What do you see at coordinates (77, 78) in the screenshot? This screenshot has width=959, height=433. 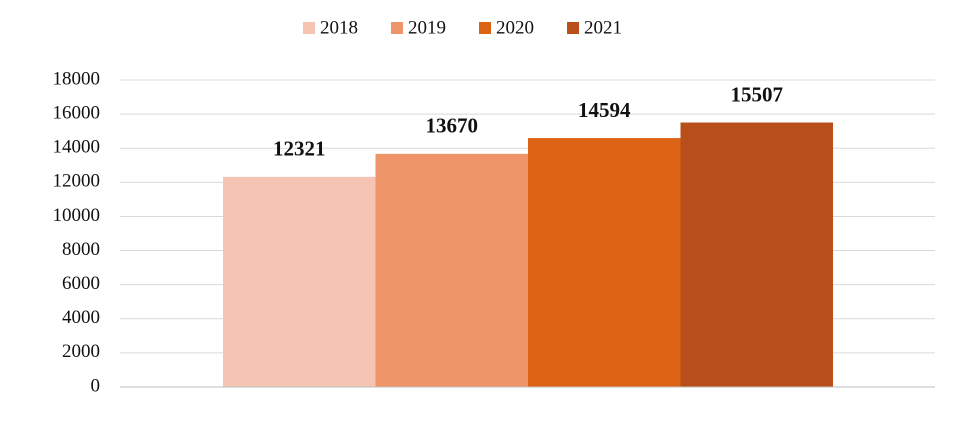 I see `y-tick-label: 18000` at bounding box center [77, 78].